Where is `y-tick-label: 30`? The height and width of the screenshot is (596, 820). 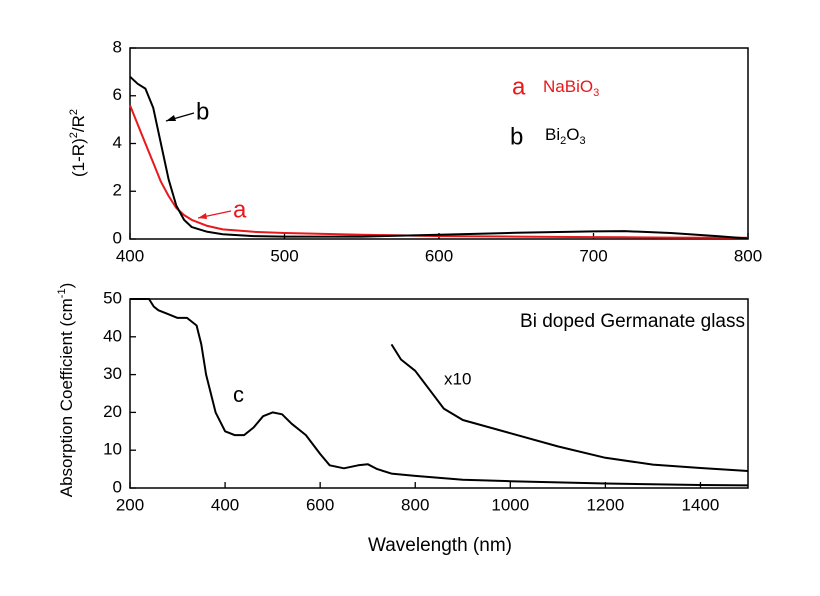
y-tick-label: 30 is located at coordinates (112, 373).